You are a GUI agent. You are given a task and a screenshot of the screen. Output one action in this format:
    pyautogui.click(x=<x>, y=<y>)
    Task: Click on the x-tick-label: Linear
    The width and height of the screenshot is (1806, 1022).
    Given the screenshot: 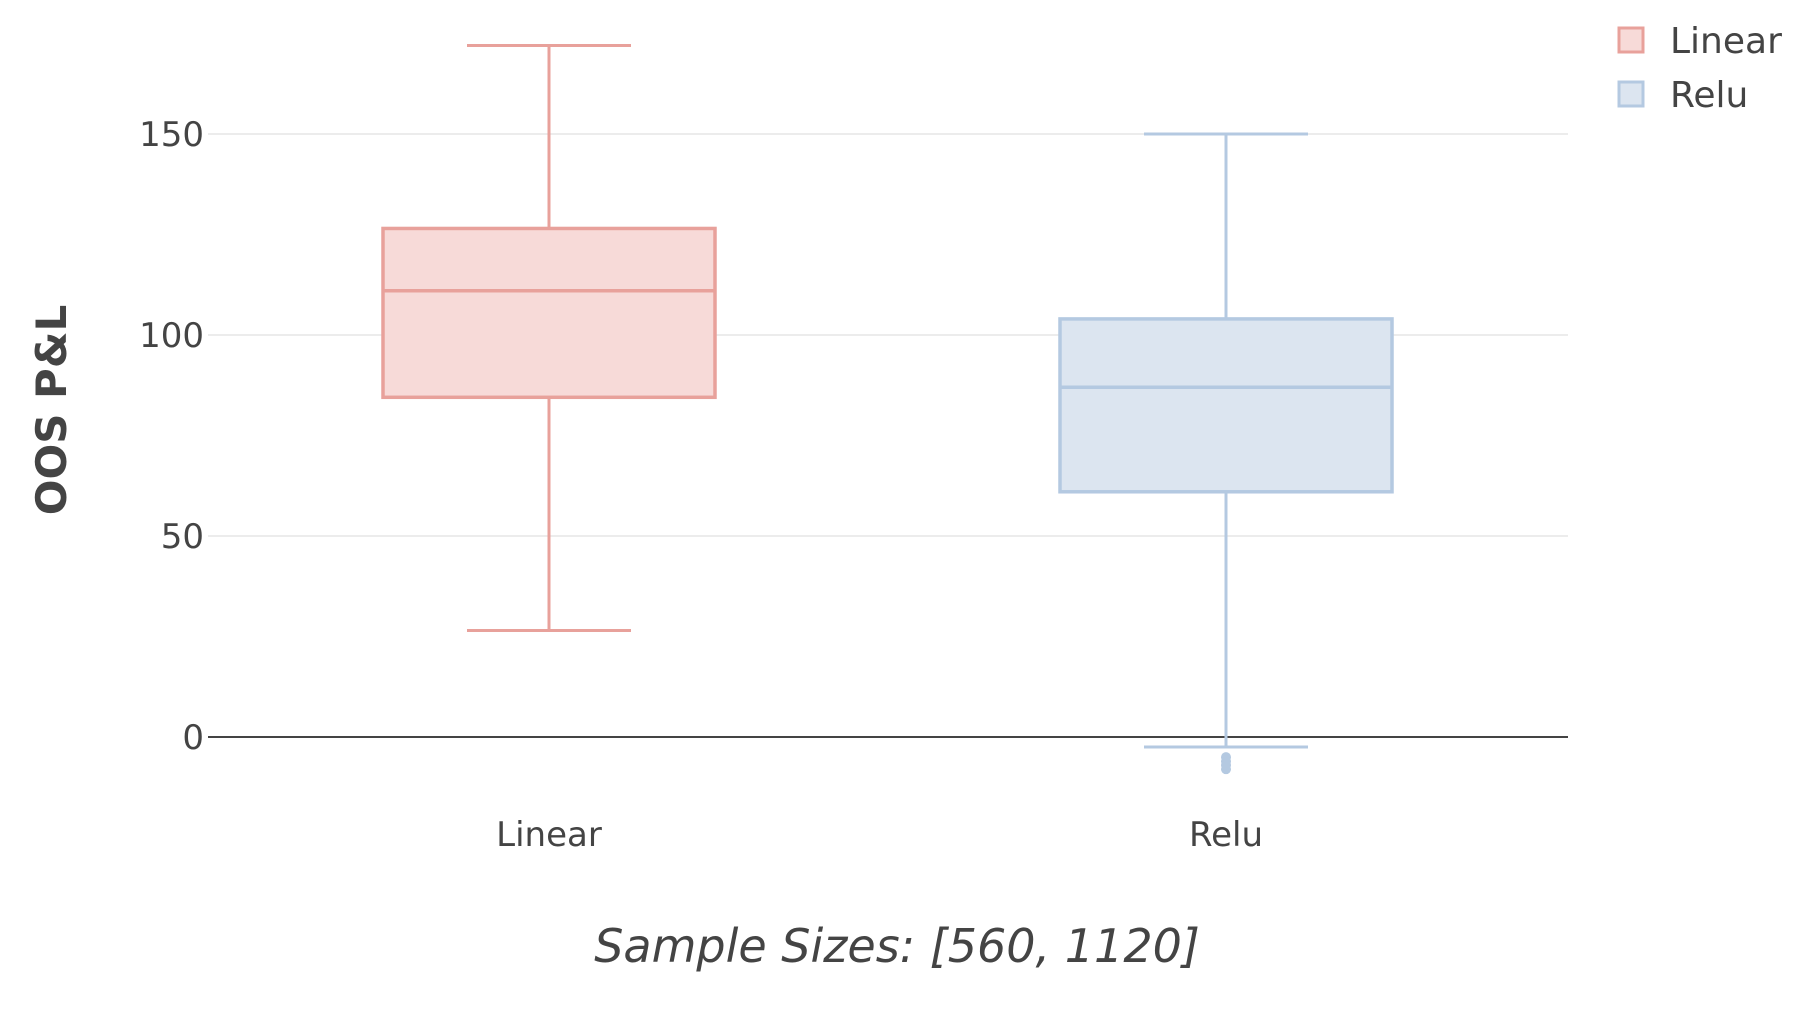 What is the action you would take?
    pyautogui.click(x=549, y=835)
    